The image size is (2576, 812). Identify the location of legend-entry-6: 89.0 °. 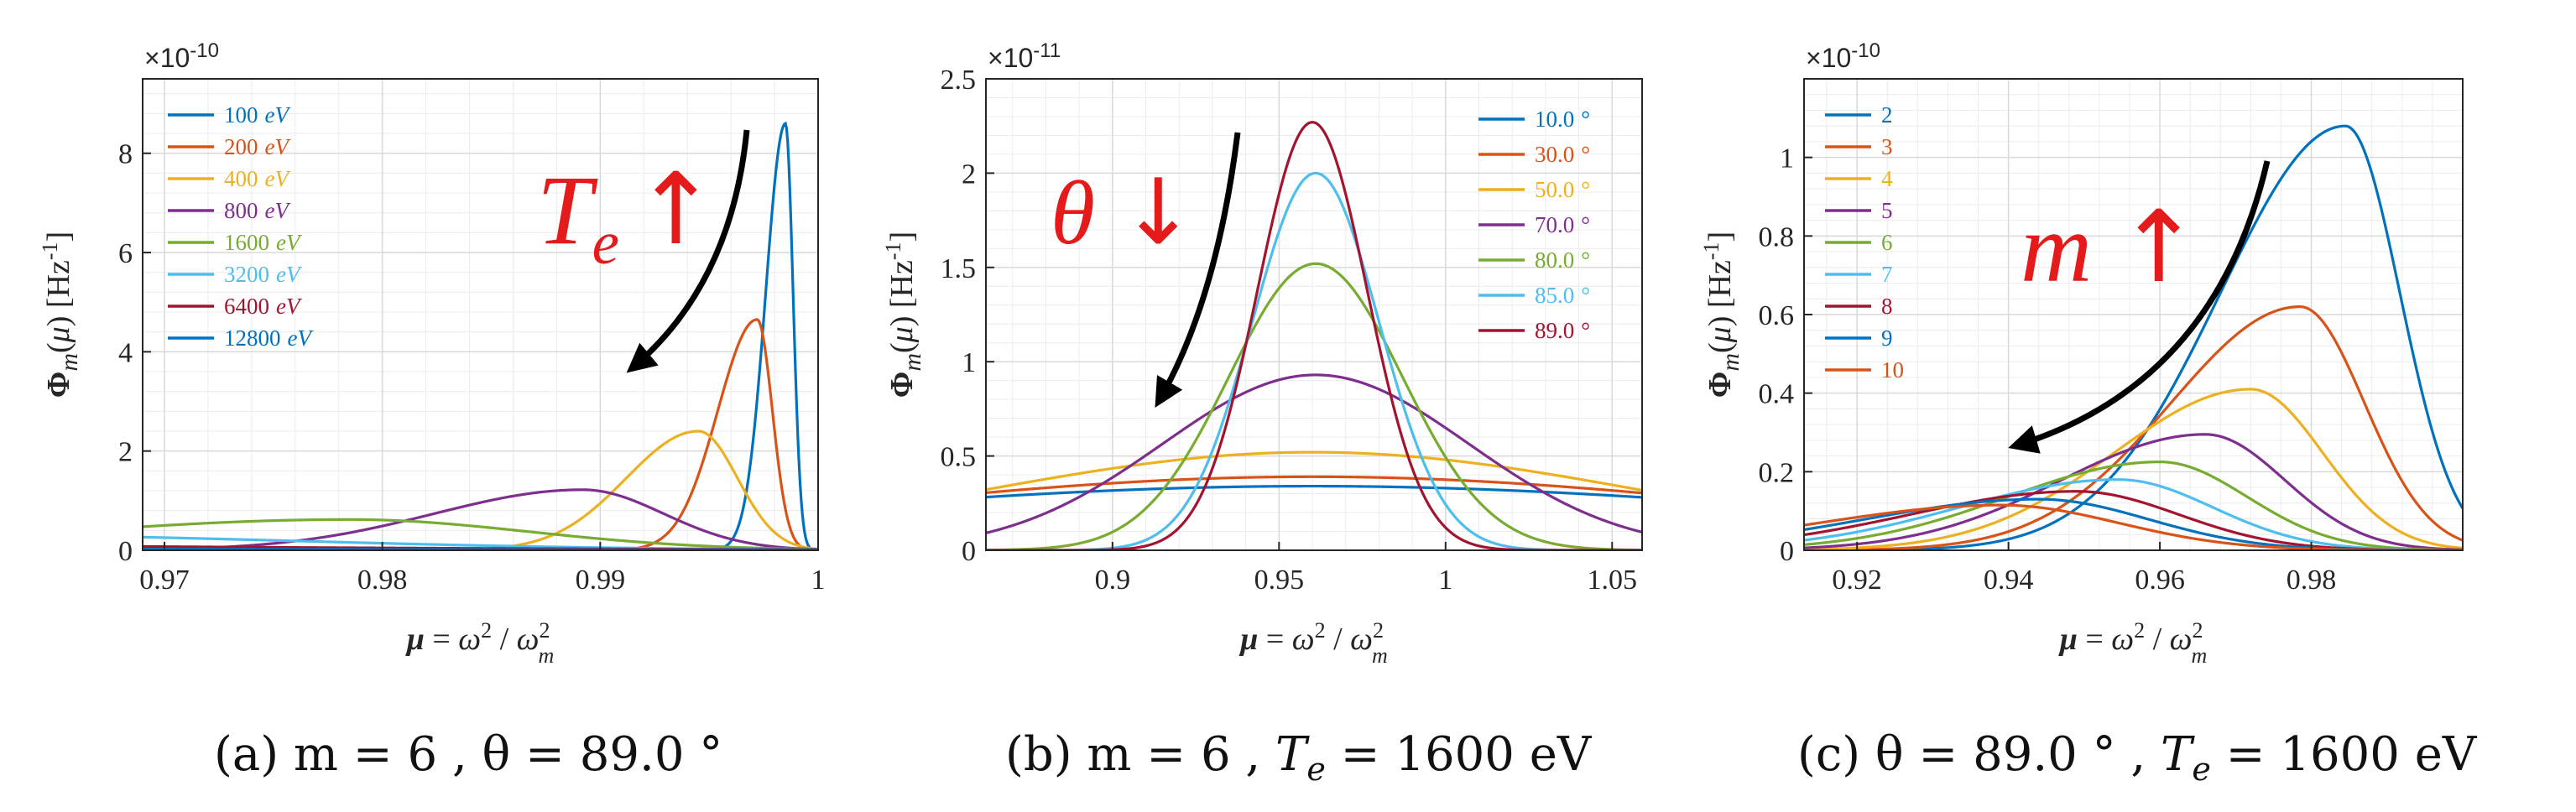
(1562, 330).